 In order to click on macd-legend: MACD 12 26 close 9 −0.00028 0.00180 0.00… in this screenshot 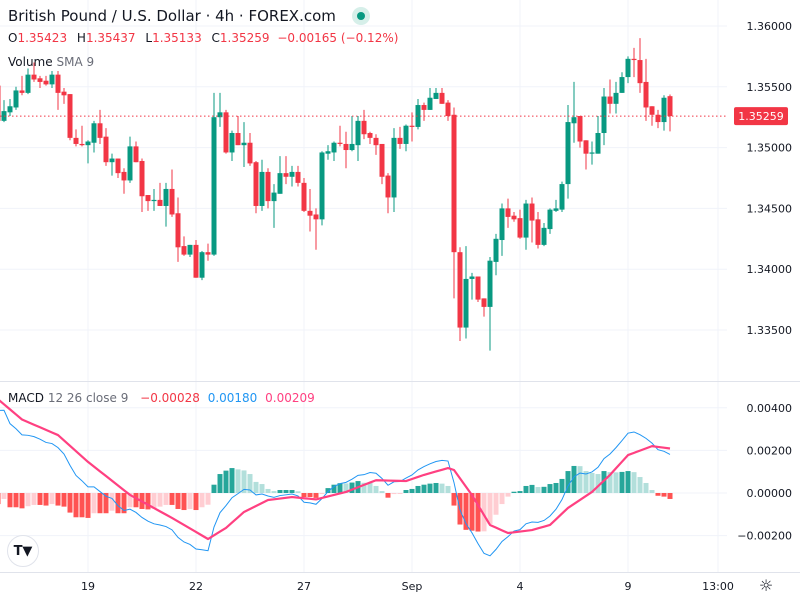, I will do `click(161, 398)`.